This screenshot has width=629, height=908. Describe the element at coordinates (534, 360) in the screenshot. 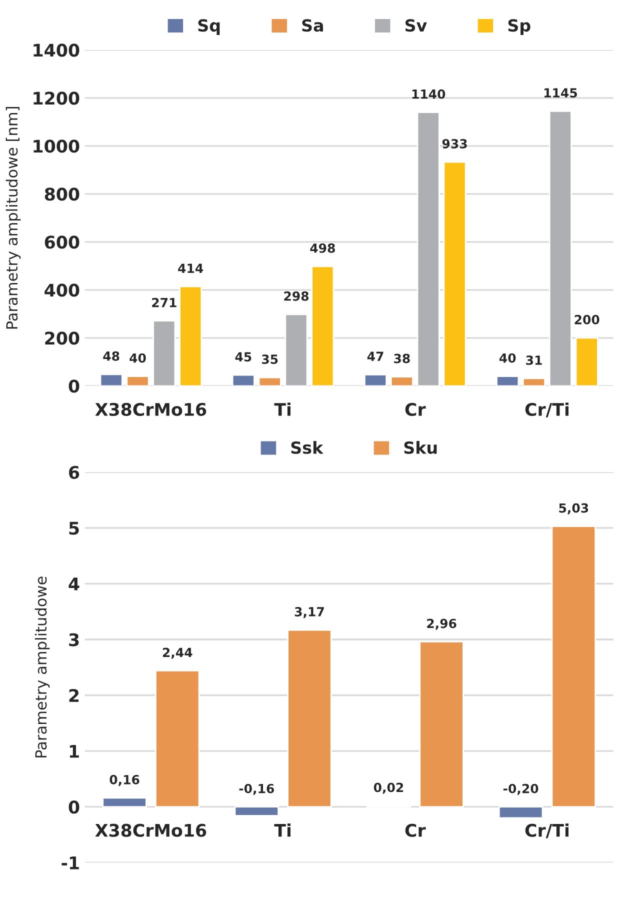

I see `data-label: 31` at that location.